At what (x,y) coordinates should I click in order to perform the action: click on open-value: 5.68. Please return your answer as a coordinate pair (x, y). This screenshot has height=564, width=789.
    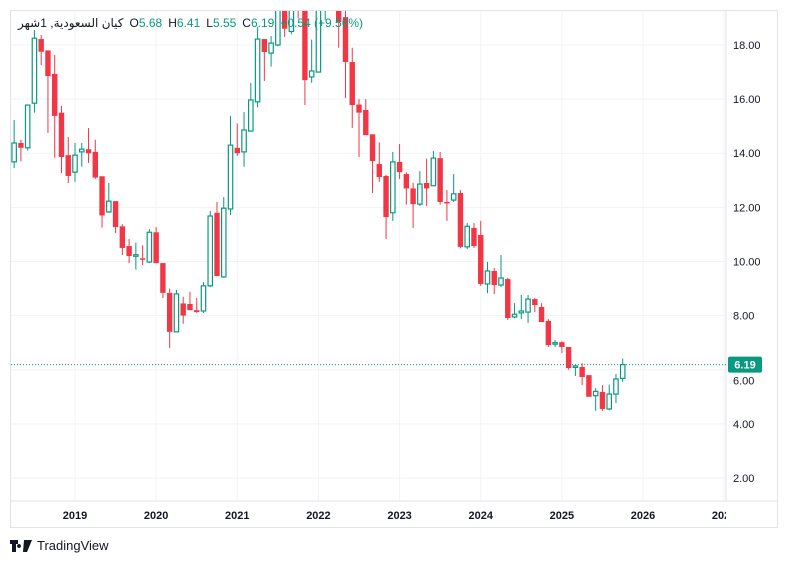
    Looking at the image, I should click on (150, 23).